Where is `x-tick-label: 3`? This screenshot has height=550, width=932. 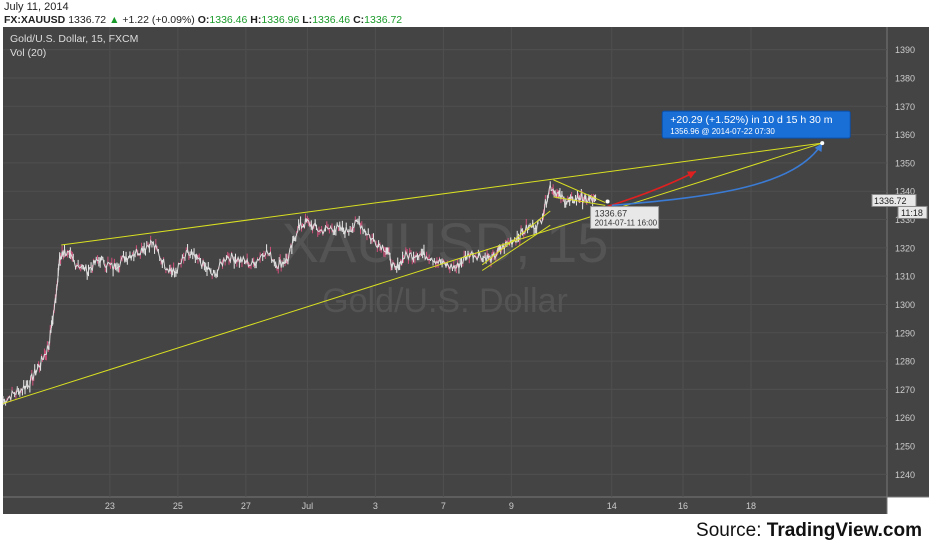
x-tick-label: 3 is located at coordinates (375, 506).